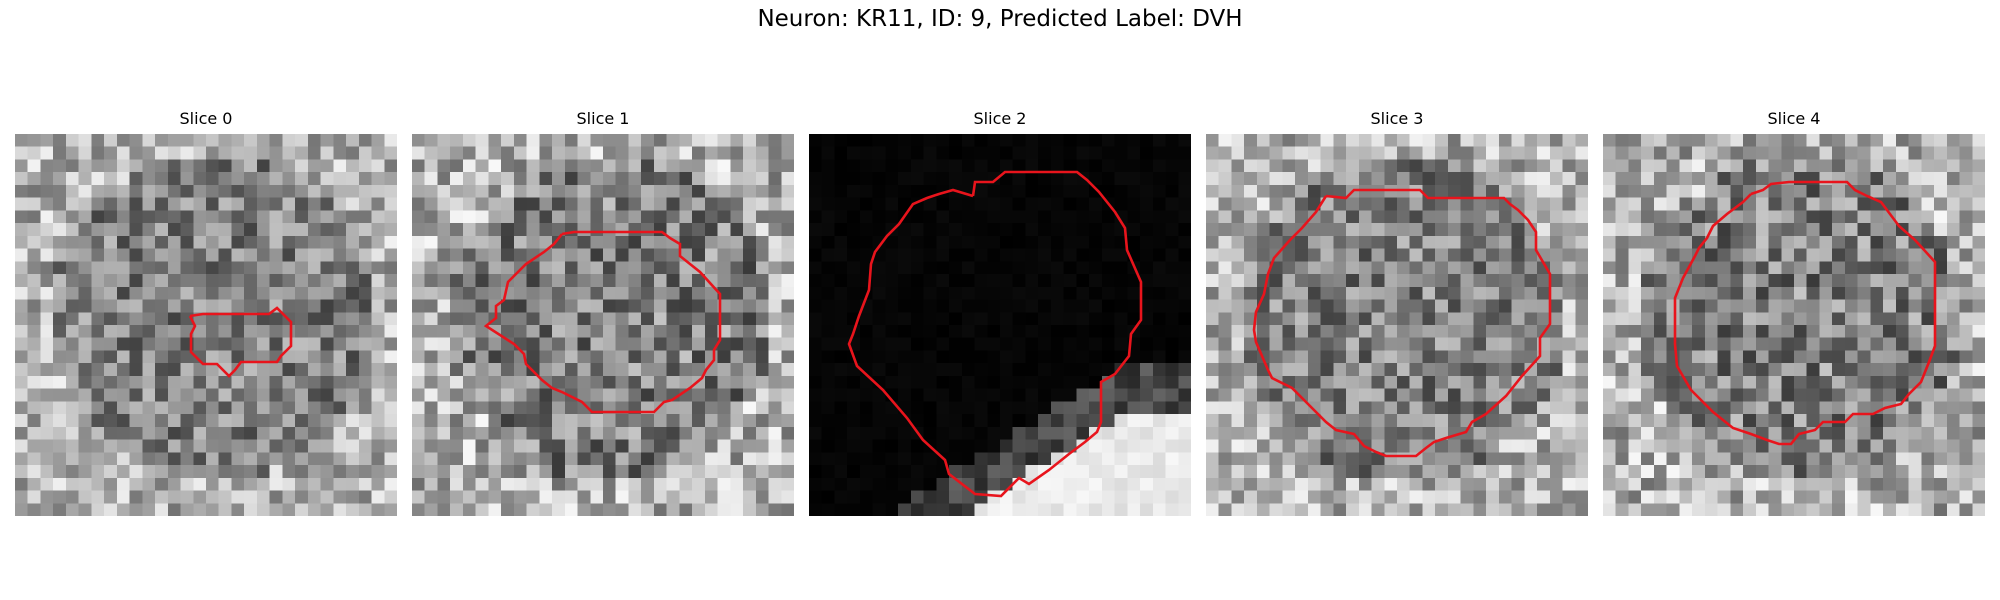 The image size is (2000, 600). What do you see at coordinates (1000, 118) in the screenshot?
I see `slice-title: Slice 2` at bounding box center [1000, 118].